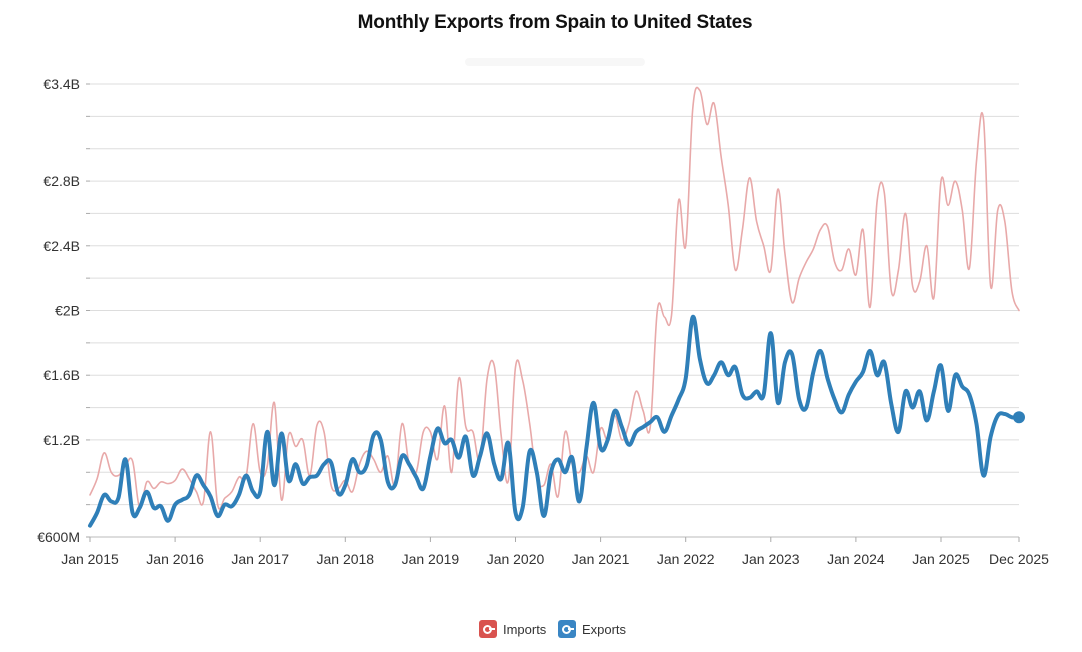 The height and width of the screenshot is (652, 1082). What do you see at coordinates (61, 181) in the screenshot?
I see `y-tick-label: €2.8B` at bounding box center [61, 181].